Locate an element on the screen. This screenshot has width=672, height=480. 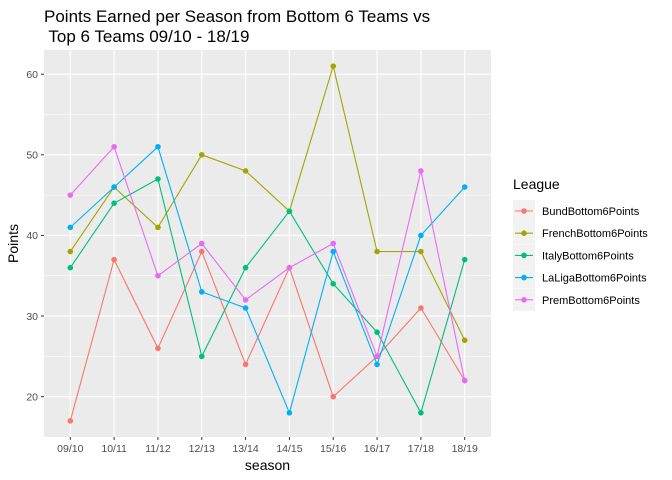
y-tick-label: 40 is located at coordinates (32, 236).